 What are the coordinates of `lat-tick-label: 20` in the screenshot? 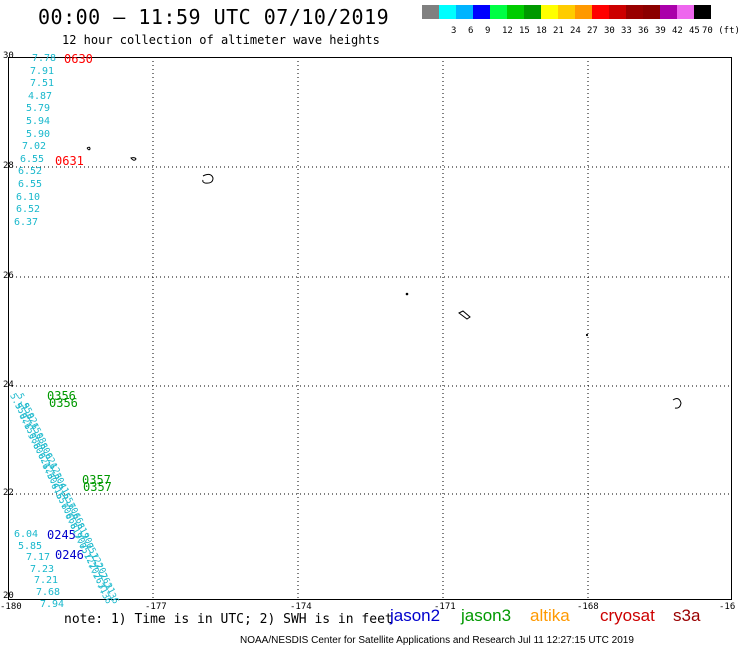 It's located at (8, 596).